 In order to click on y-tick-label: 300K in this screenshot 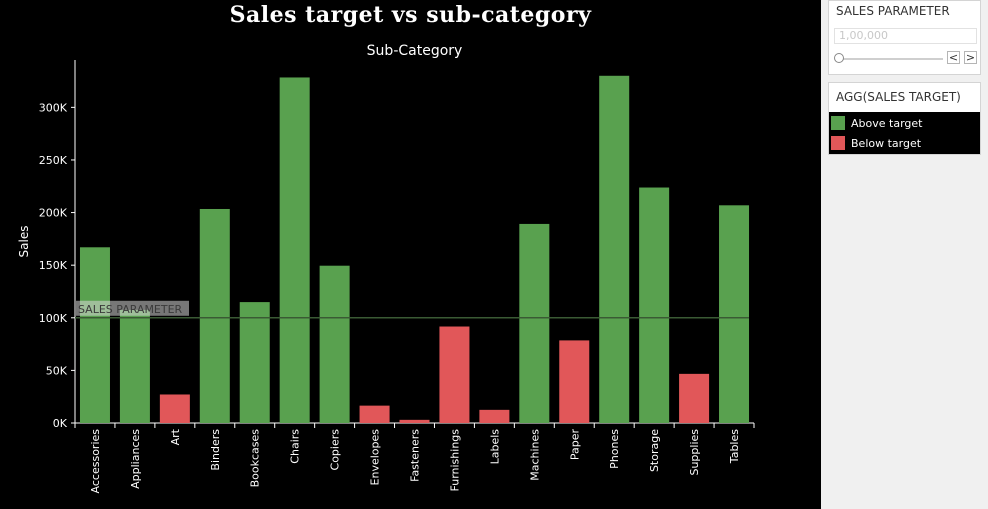, I will do `click(53, 107)`.